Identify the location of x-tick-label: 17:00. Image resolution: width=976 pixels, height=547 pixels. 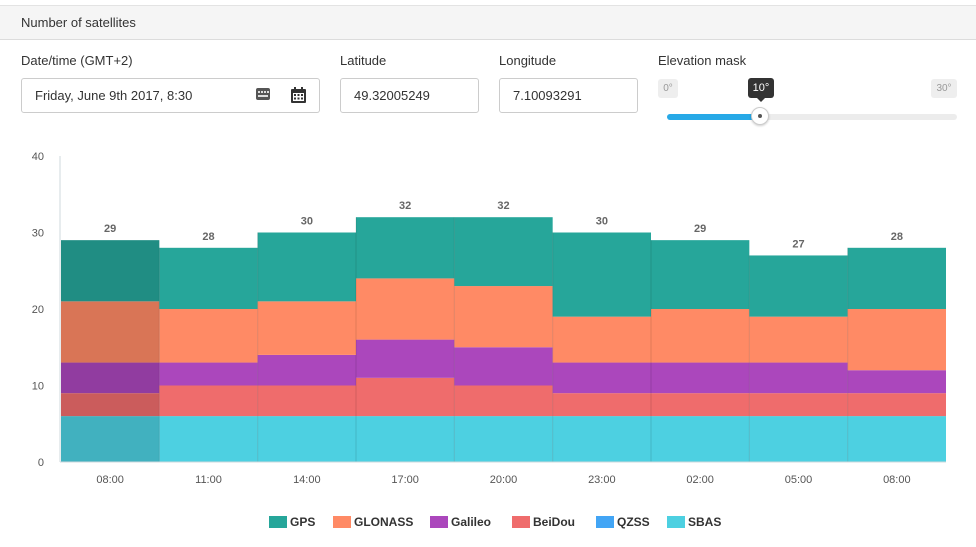
(405, 480).